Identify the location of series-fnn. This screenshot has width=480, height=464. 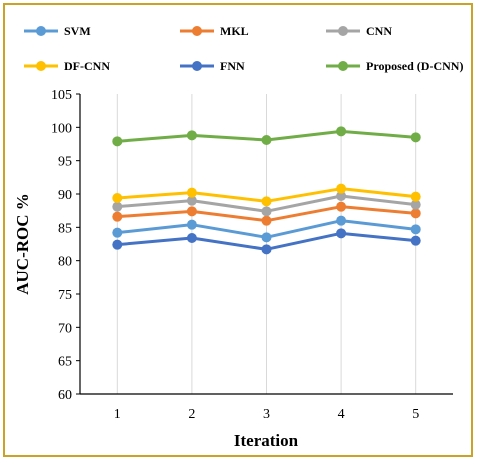
(266, 241).